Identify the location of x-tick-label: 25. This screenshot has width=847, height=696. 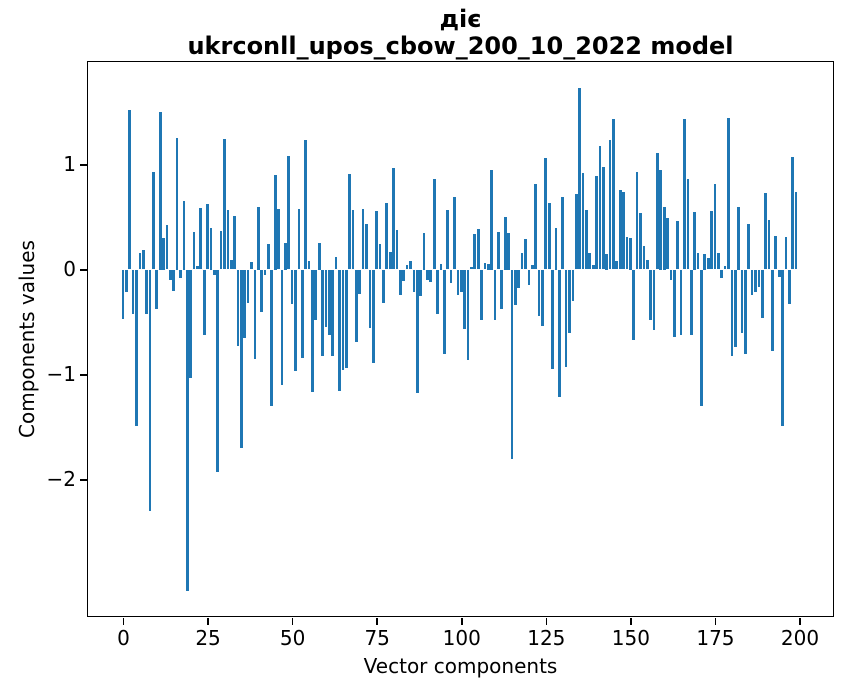
(208, 638).